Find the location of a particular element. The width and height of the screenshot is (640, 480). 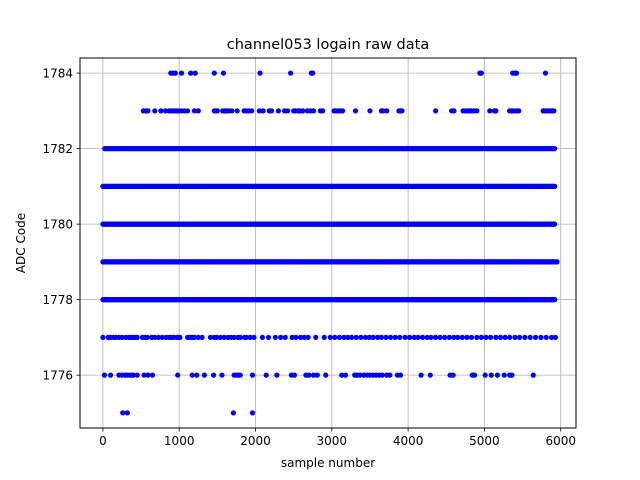

y-tick-label: 1784 is located at coordinates (57, 74).